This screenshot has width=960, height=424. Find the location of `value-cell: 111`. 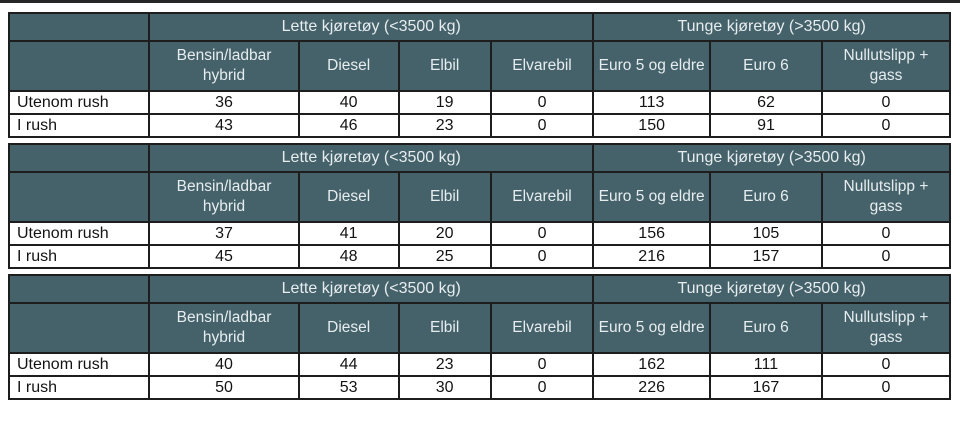

value-cell: 111 is located at coordinates (765, 364).